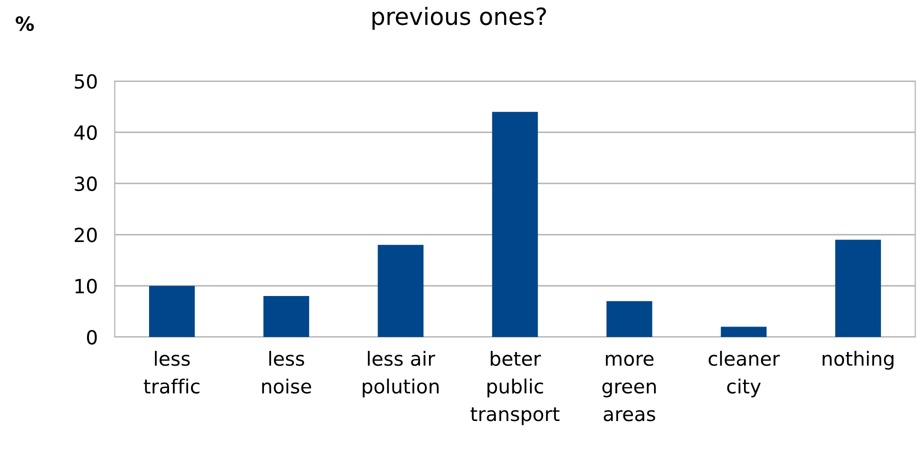 This screenshot has width=918, height=461. Describe the element at coordinates (85, 235) in the screenshot. I see `y-tick-label: 20` at that location.